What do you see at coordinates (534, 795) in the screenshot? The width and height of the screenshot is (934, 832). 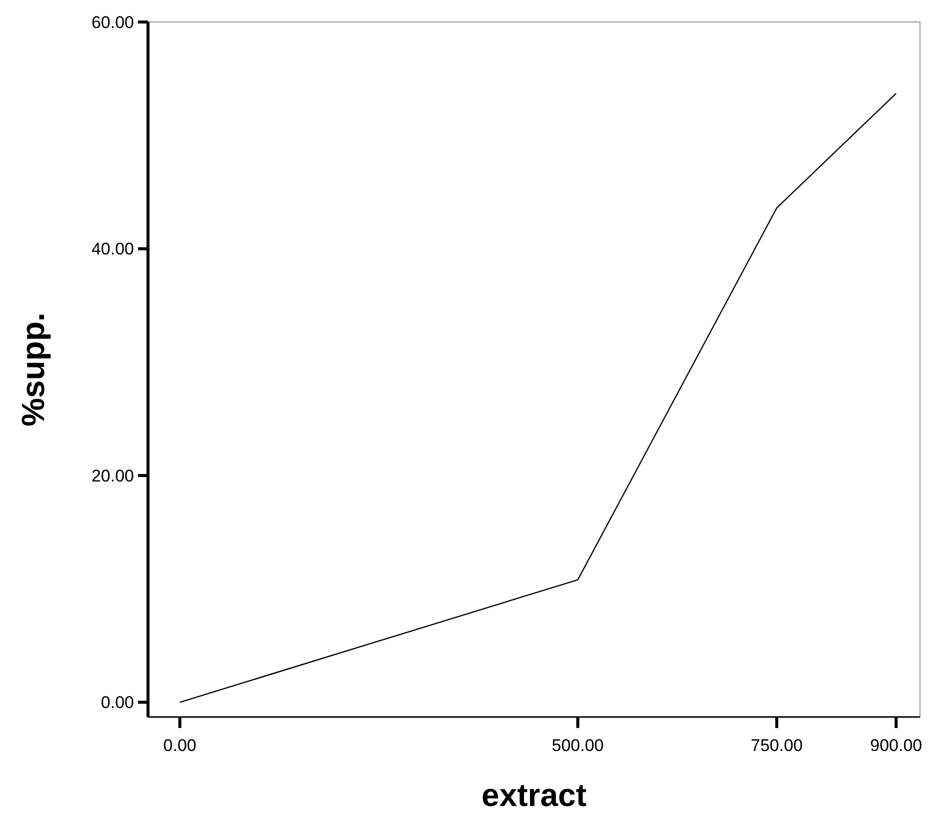 I see `x-axis-title: extract` at bounding box center [534, 795].